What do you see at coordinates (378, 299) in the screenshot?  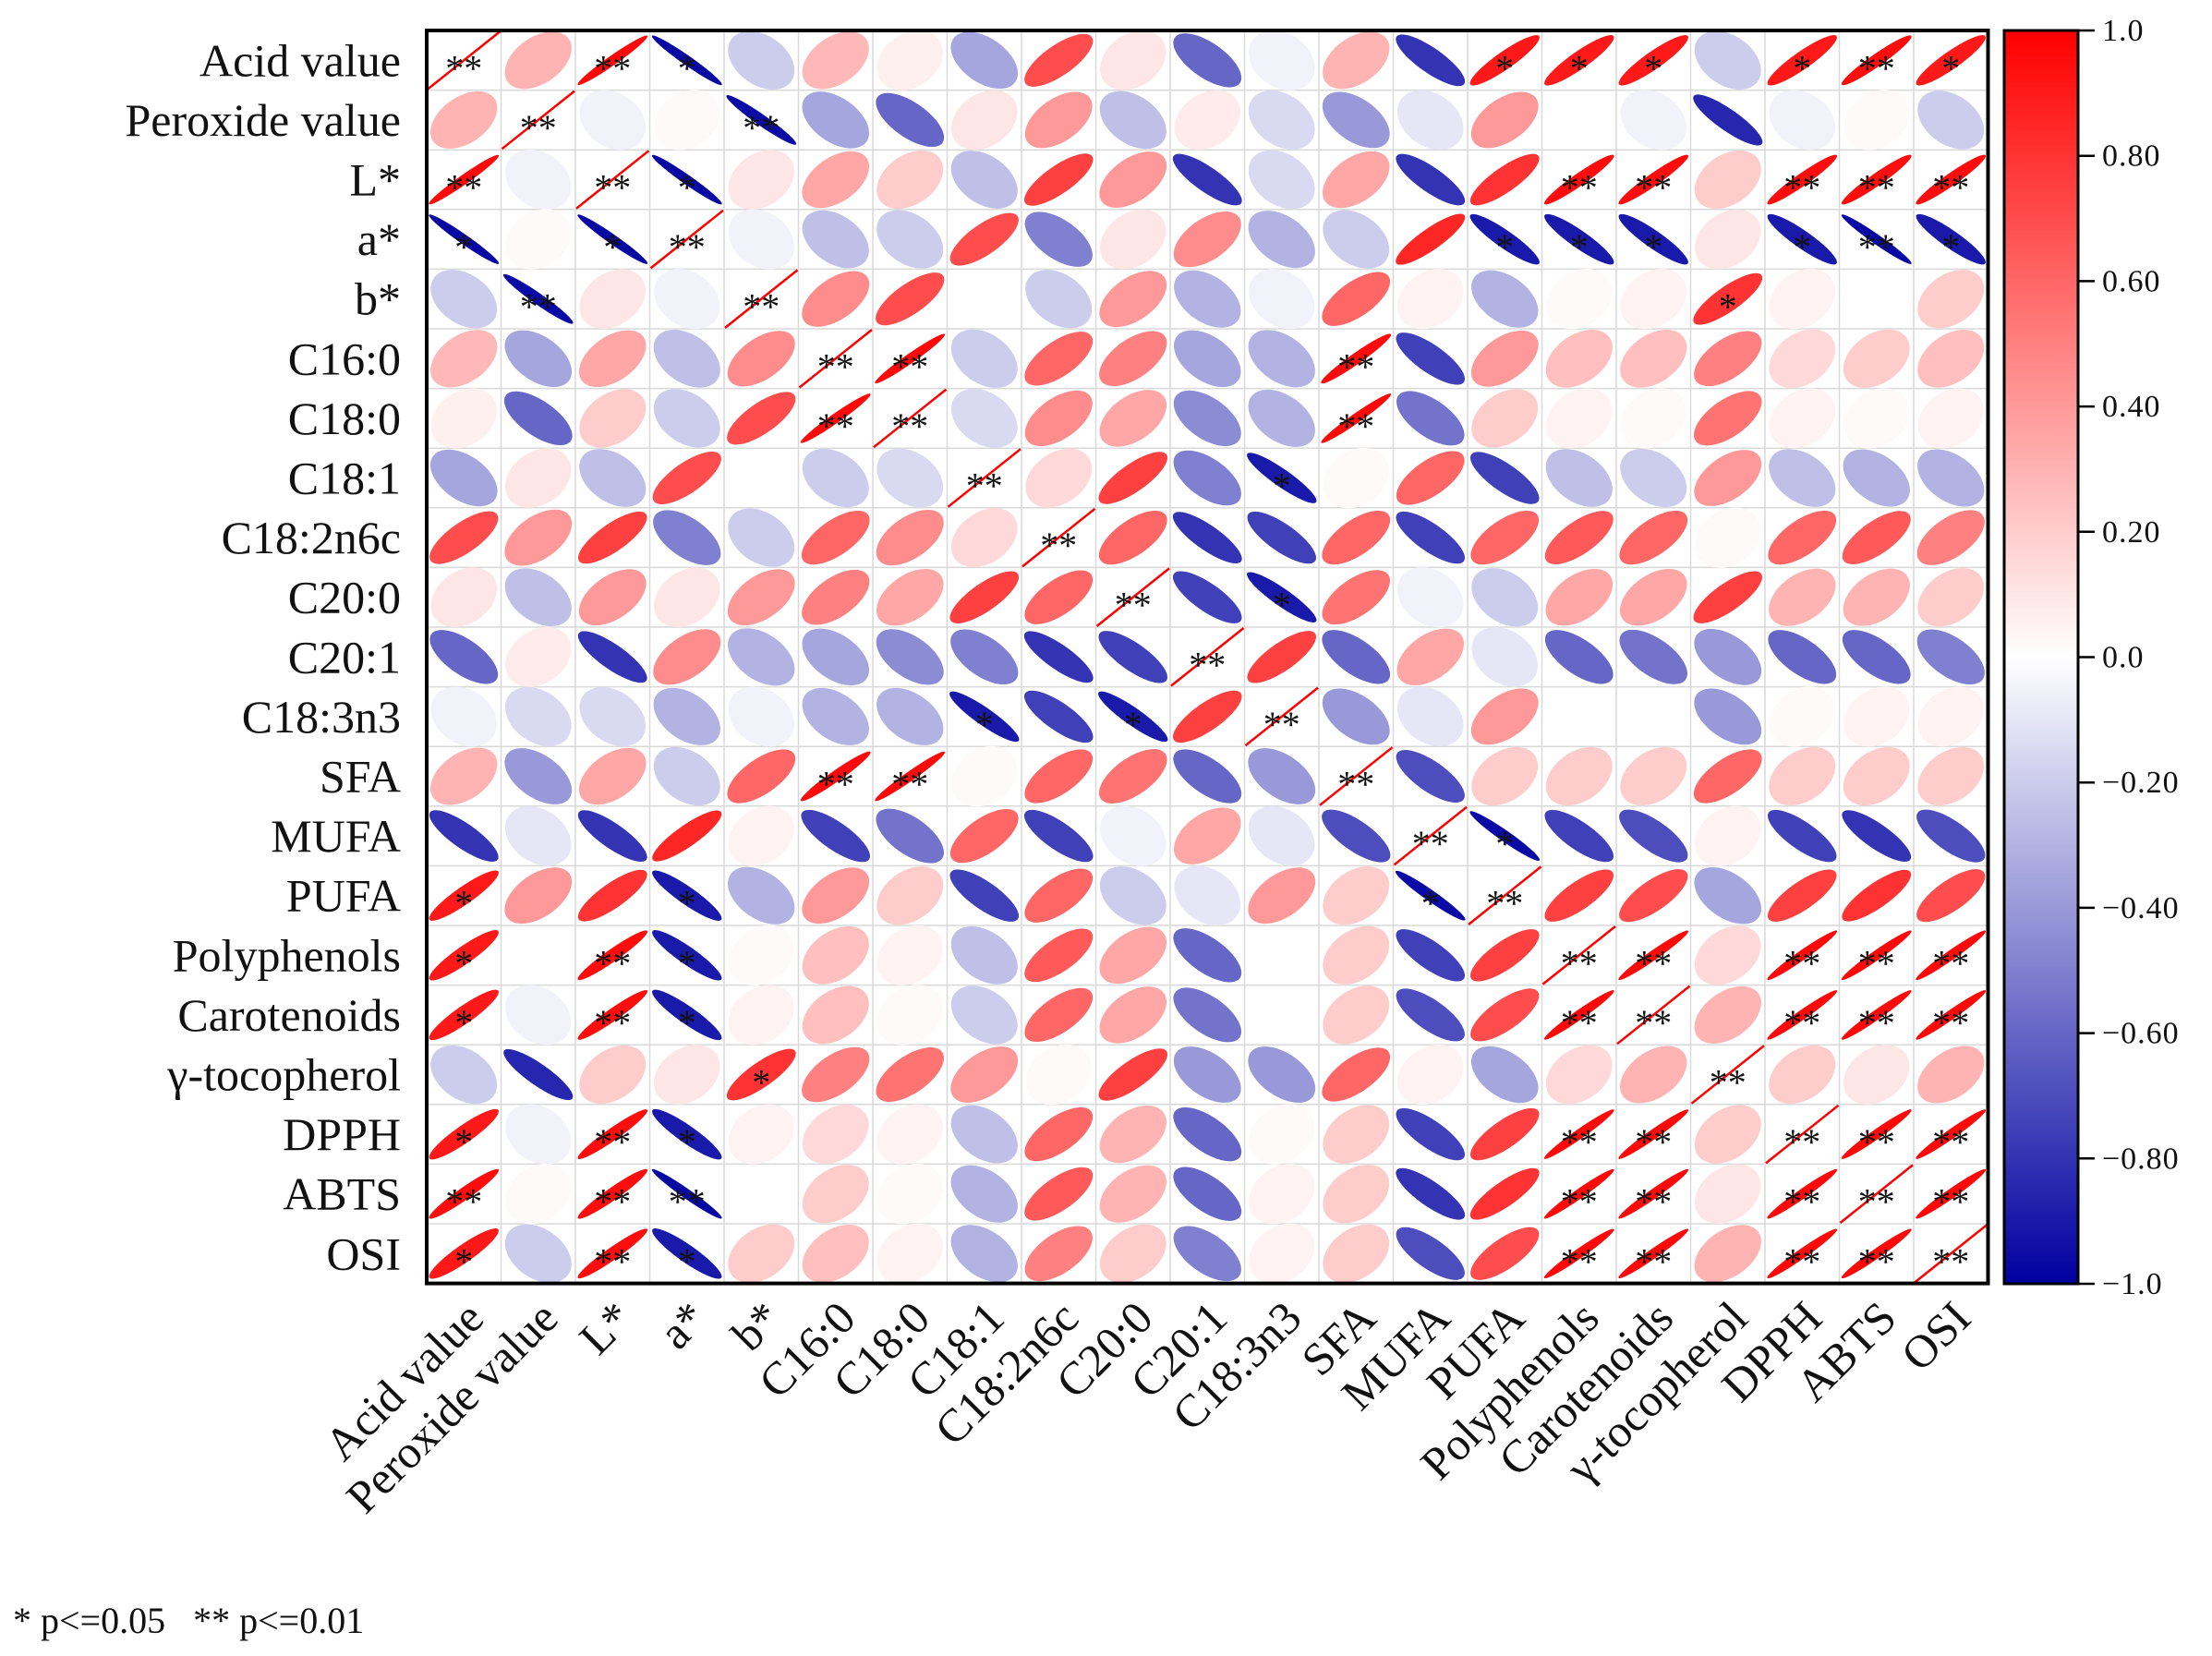 I see `row-label-b: b*` at bounding box center [378, 299].